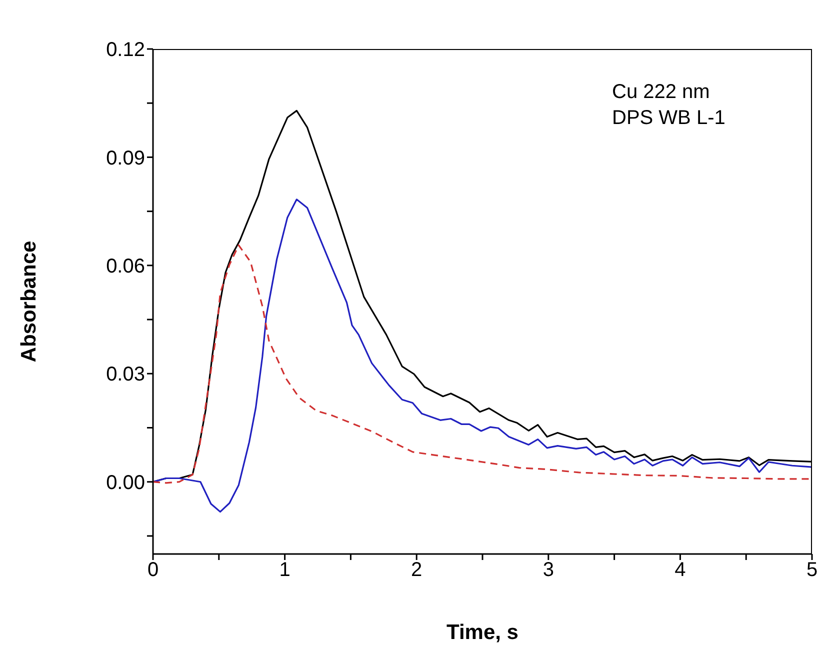 The width and height of the screenshot is (820, 655). I want to click on x-tick-label: 1, so click(284, 570).